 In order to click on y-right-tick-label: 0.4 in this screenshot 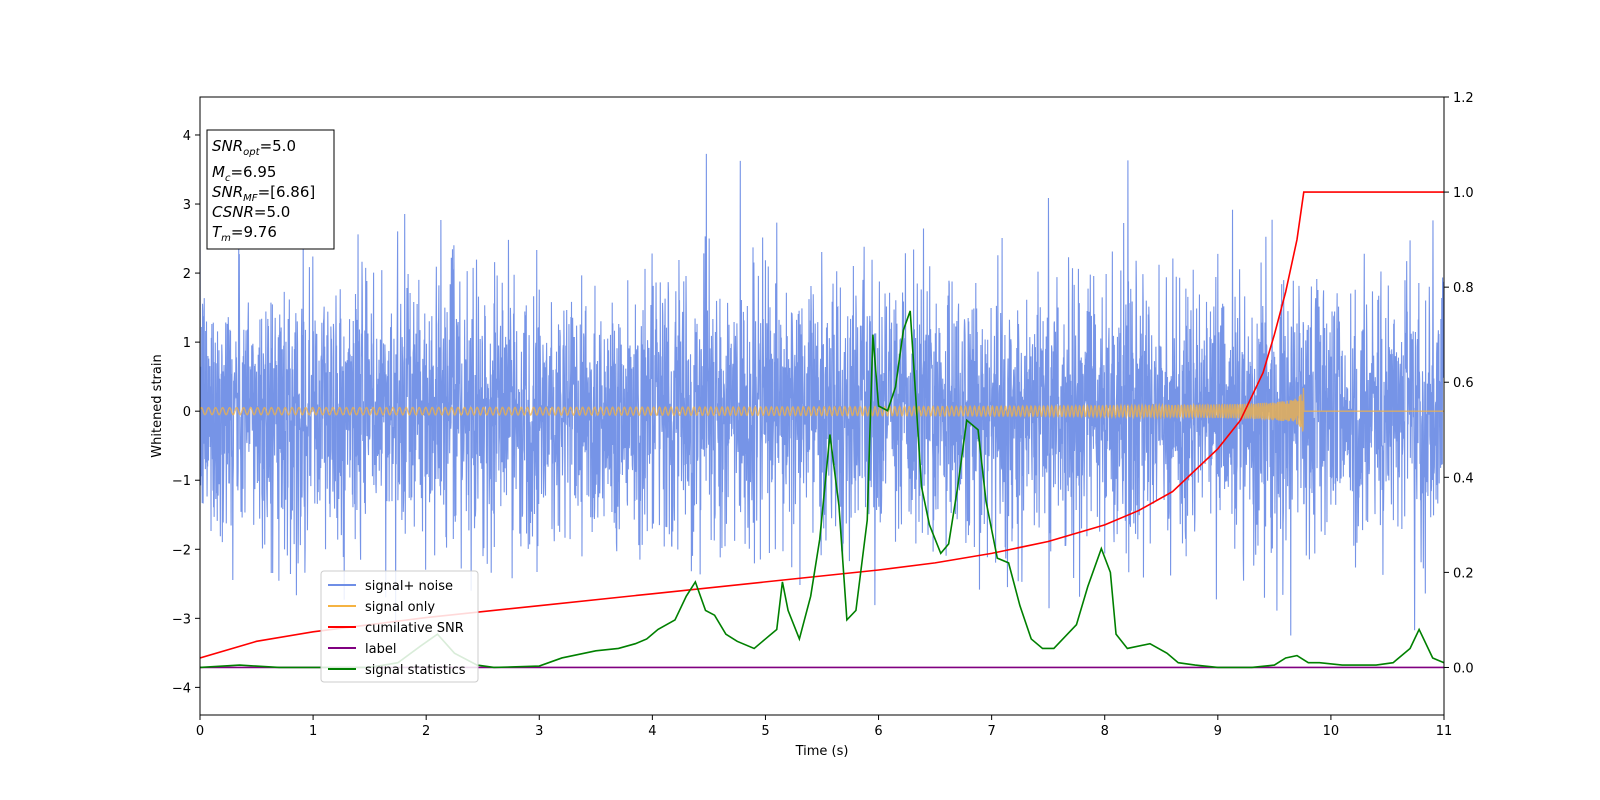, I will do `click(1463, 478)`.